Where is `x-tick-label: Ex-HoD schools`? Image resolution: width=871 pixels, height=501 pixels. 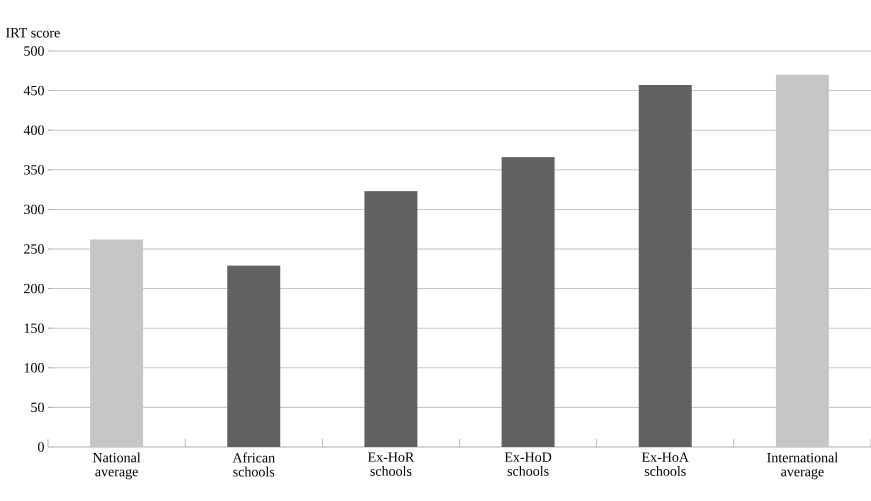
x-tick-label: Ex-HoD schools is located at coordinates (528, 464).